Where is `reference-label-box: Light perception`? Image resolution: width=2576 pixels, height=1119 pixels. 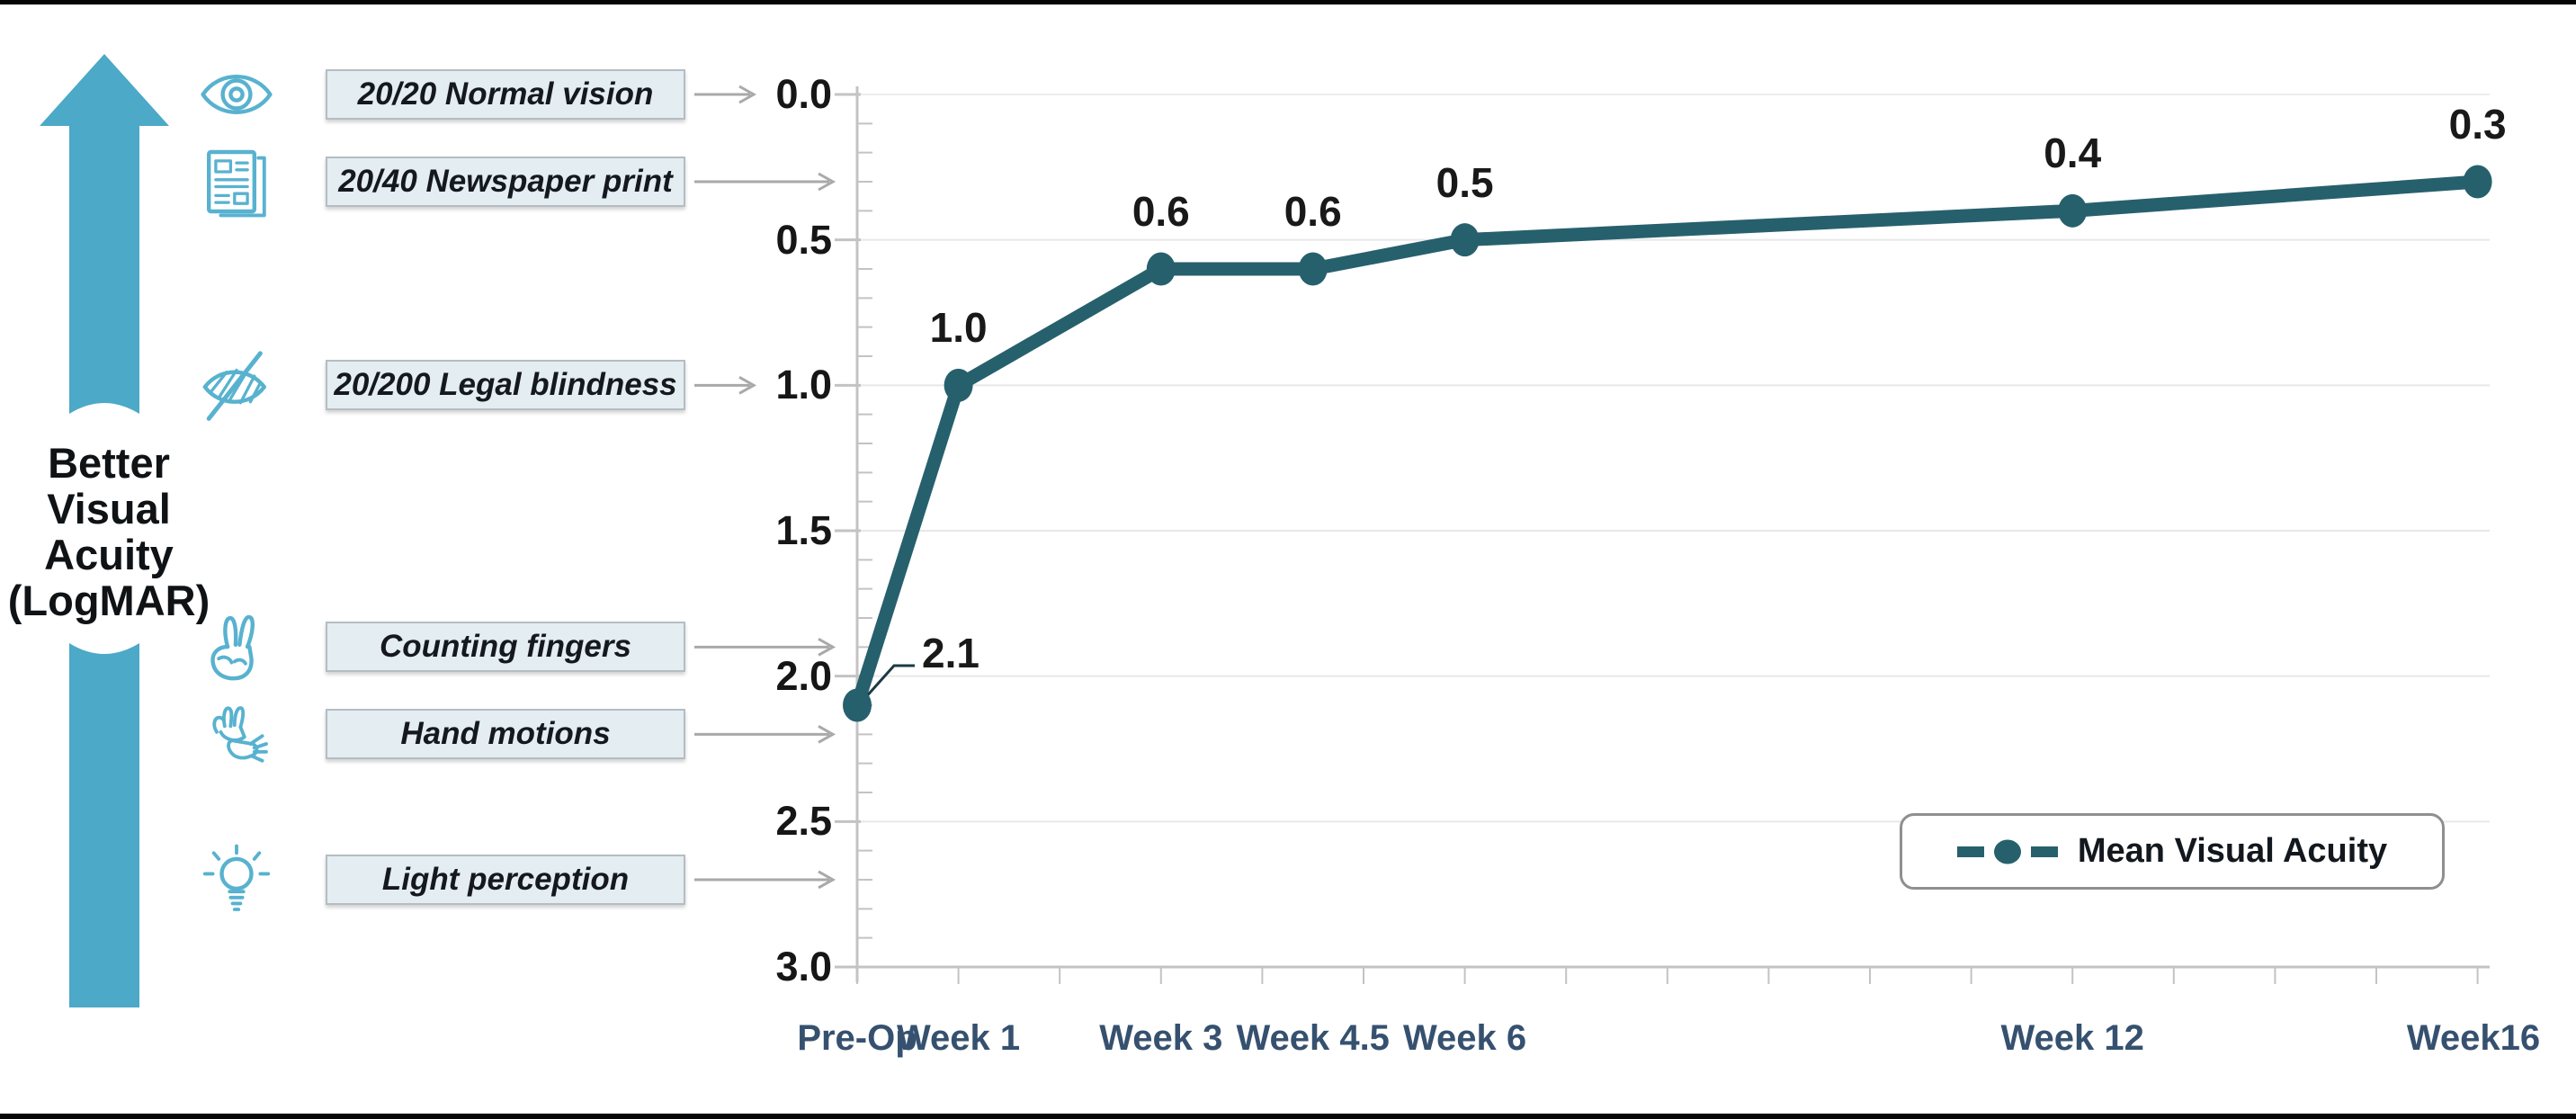 reference-label-box: Light perception is located at coordinates (505, 879).